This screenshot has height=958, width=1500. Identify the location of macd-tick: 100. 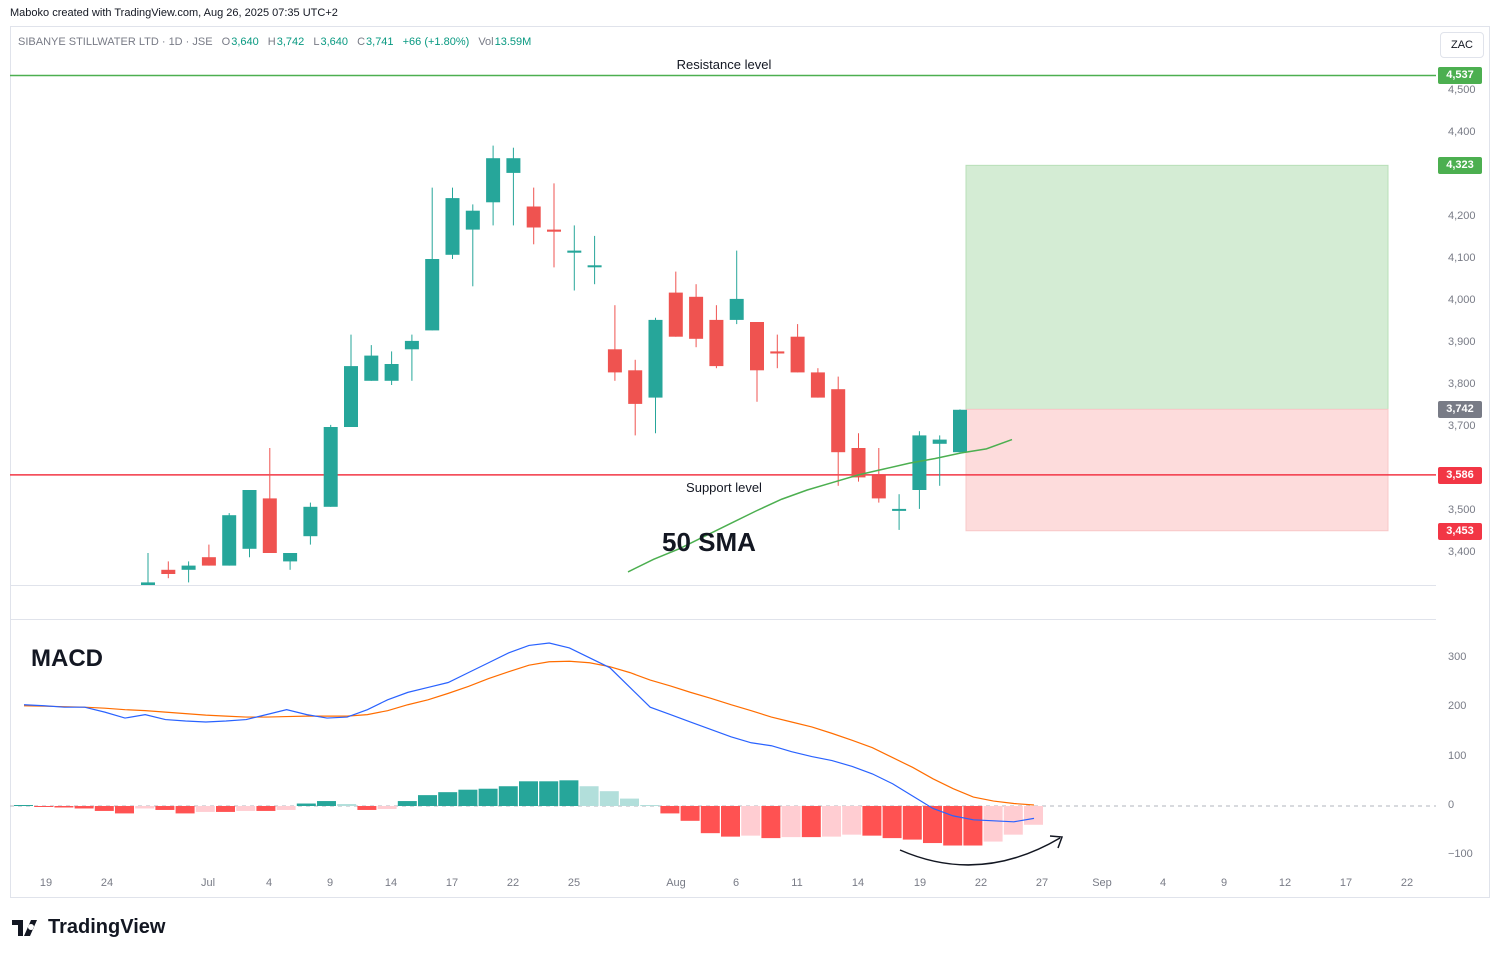
(1457, 755).